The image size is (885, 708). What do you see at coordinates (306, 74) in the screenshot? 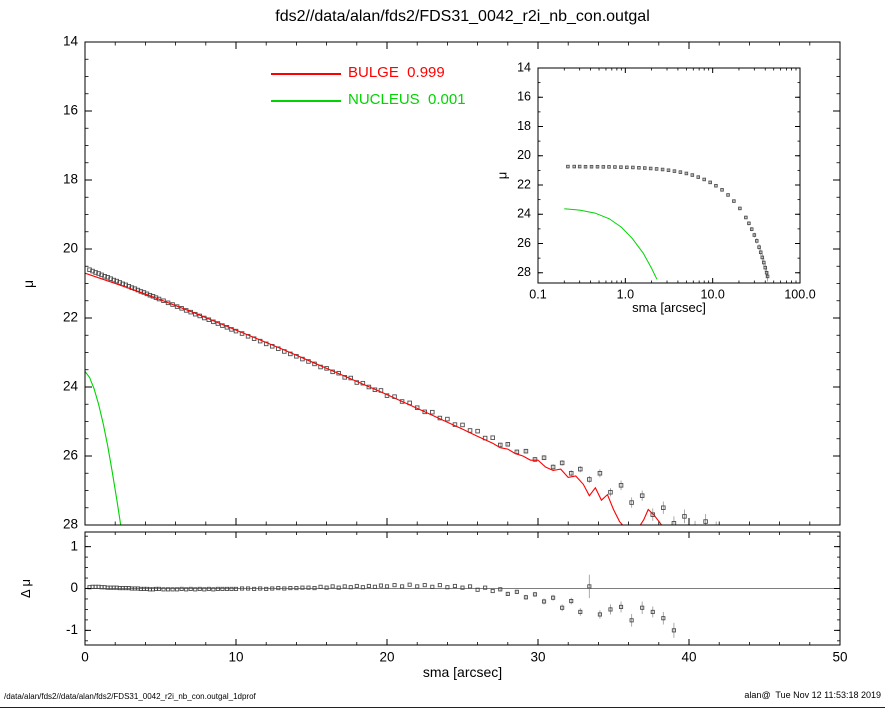
I see `bulge-line-swatch` at bounding box center [306, 74].